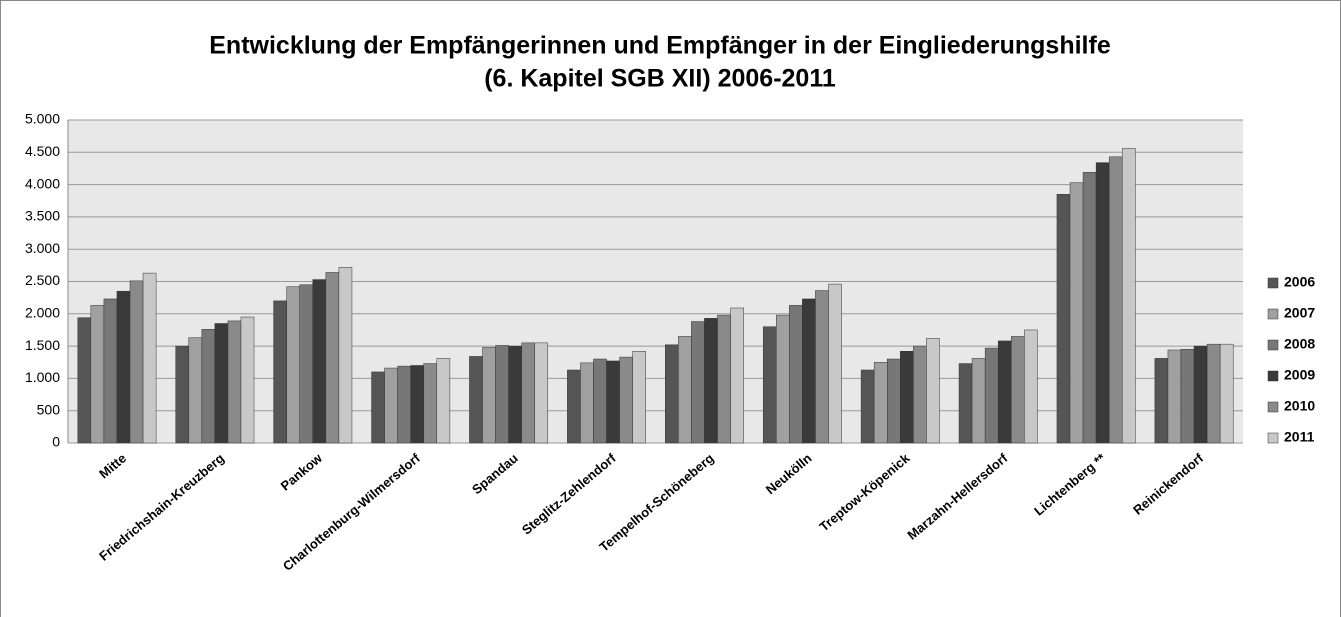  I want to click on y-tick-label: 1.000, so click(42, 377).